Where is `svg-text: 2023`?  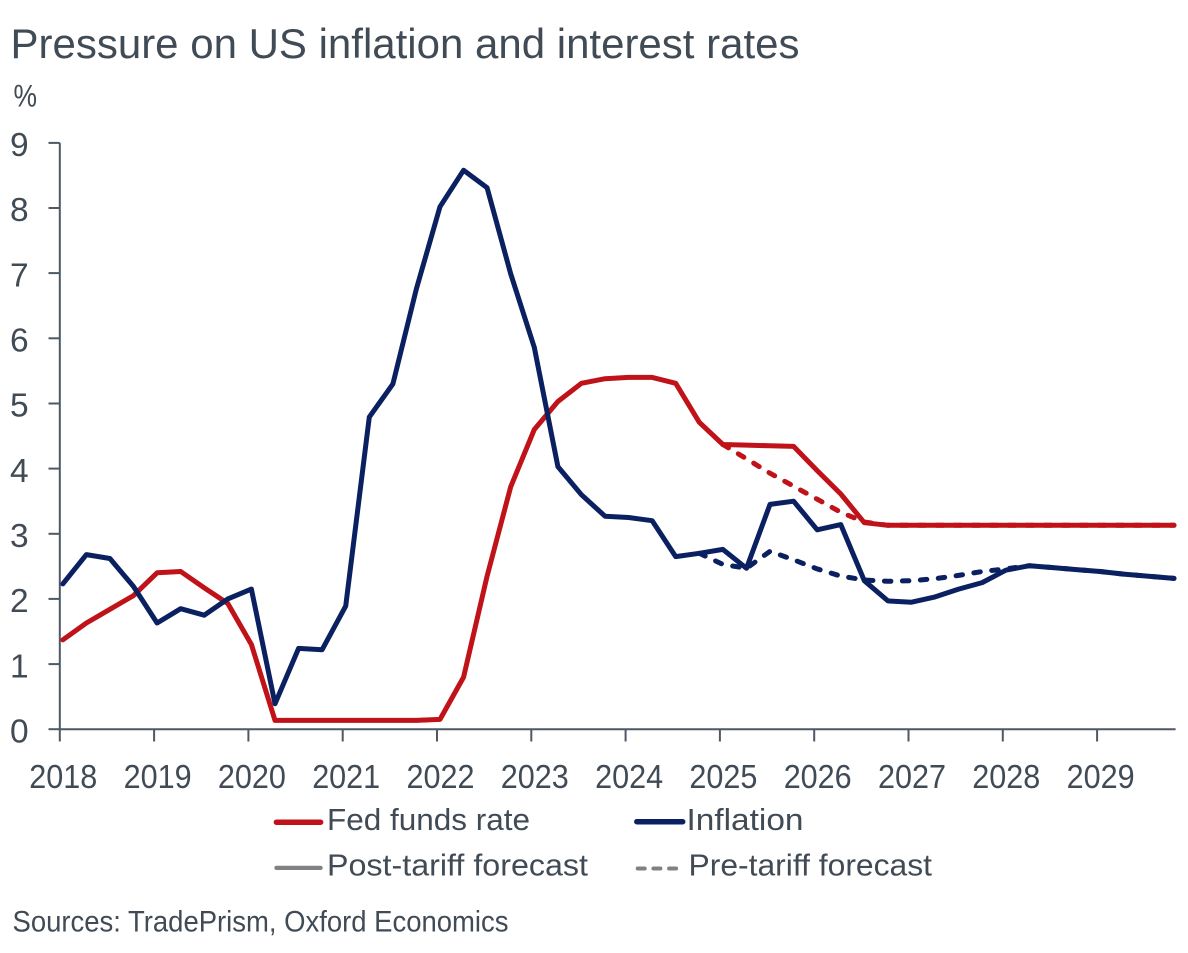 svg-text: 2023 is located at coordinates (535, 777).